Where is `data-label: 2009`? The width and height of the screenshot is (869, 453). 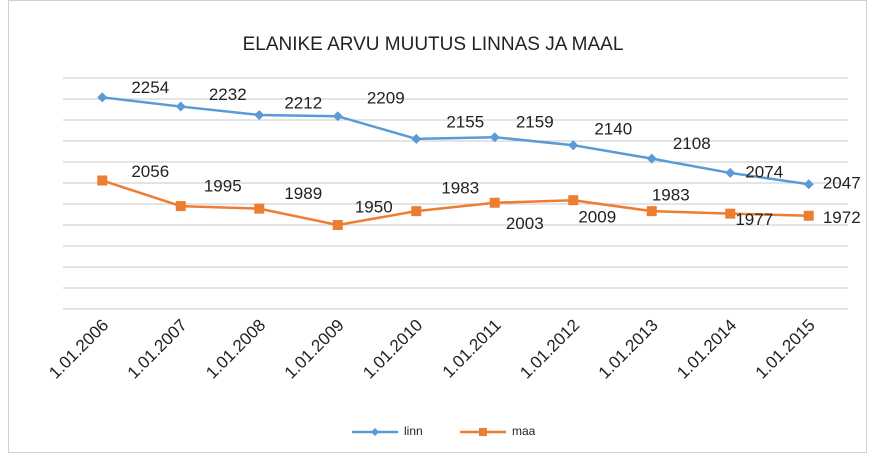 data-label: 2009 is located at coordinates (597, 217).